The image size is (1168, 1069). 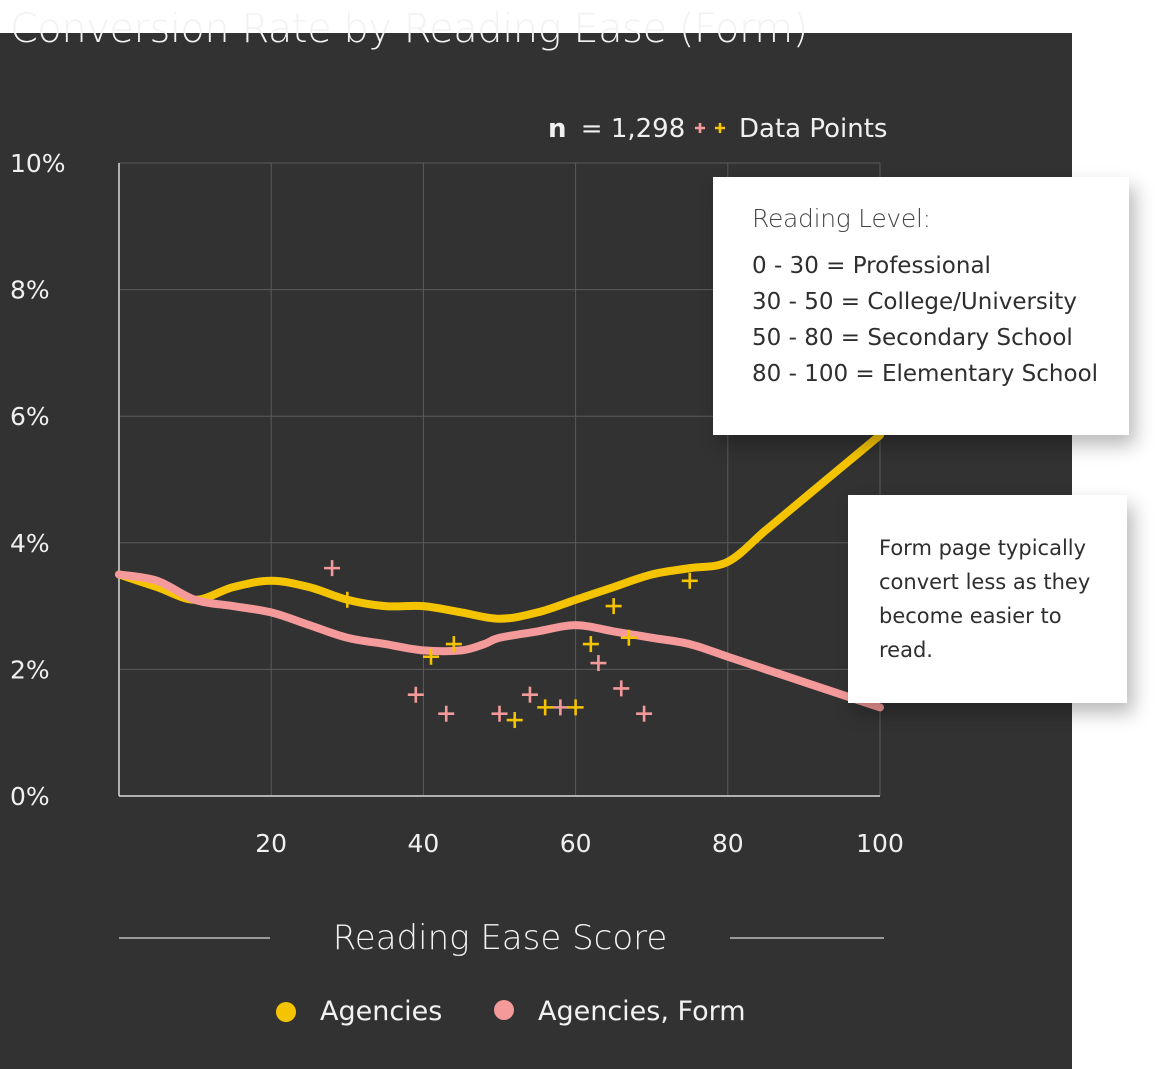 What do you see at coordinates (511, 644) in the screenshot?
I see `data-points` at bounding box center [511, 644].